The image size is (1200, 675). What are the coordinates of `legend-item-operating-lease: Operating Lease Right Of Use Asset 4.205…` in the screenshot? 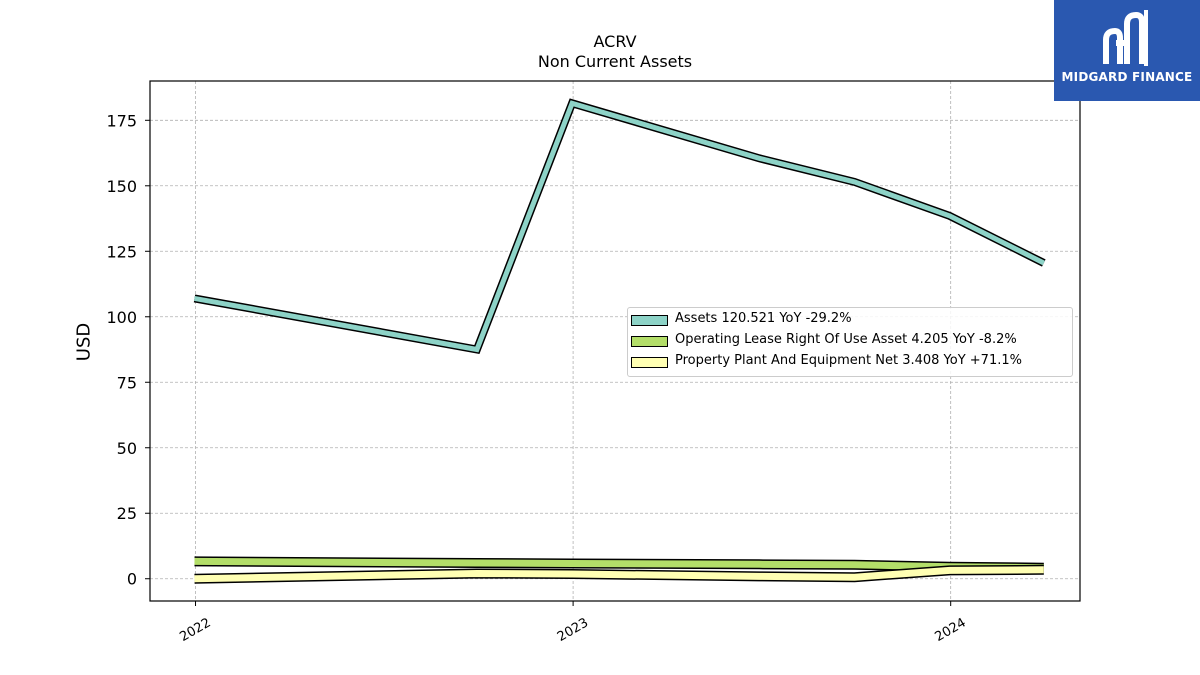 It's located at (848, 341).